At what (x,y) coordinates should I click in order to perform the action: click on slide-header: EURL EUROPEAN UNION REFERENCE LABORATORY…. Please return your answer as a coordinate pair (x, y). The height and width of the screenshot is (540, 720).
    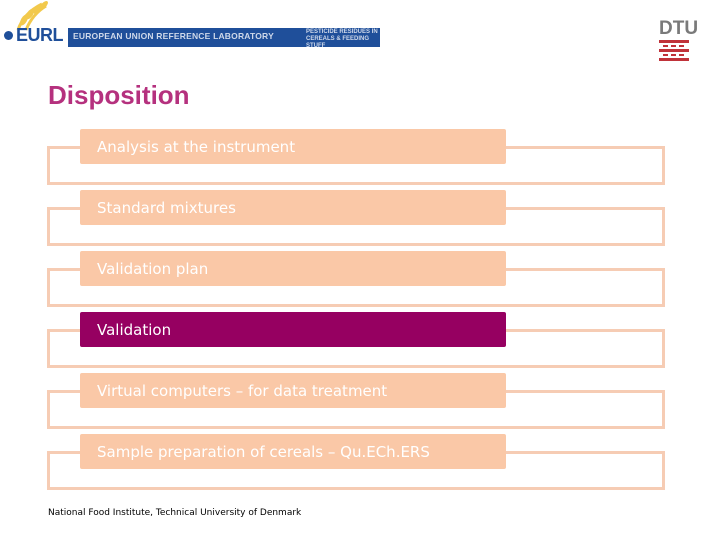
    Looking at the image, I should click on (360, 37).